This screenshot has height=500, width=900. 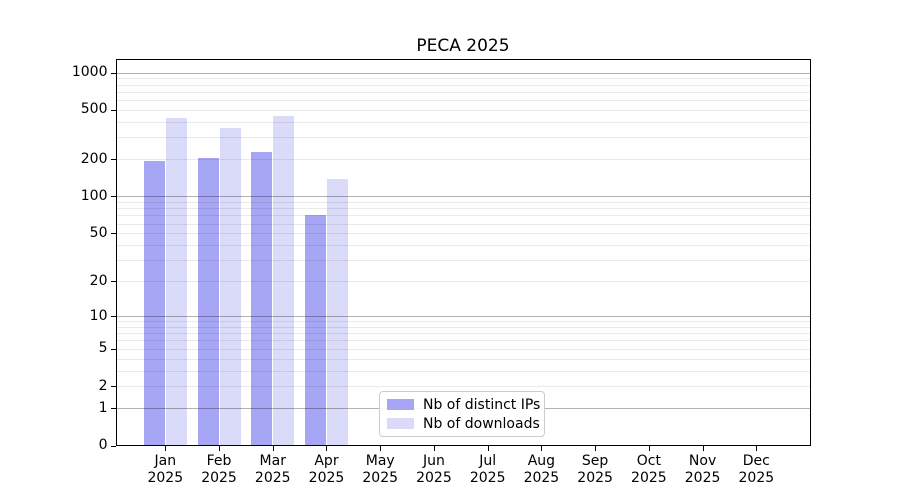 I want to click on x-tick-label-sep: Sep 2025, so click(x=595, y=470).